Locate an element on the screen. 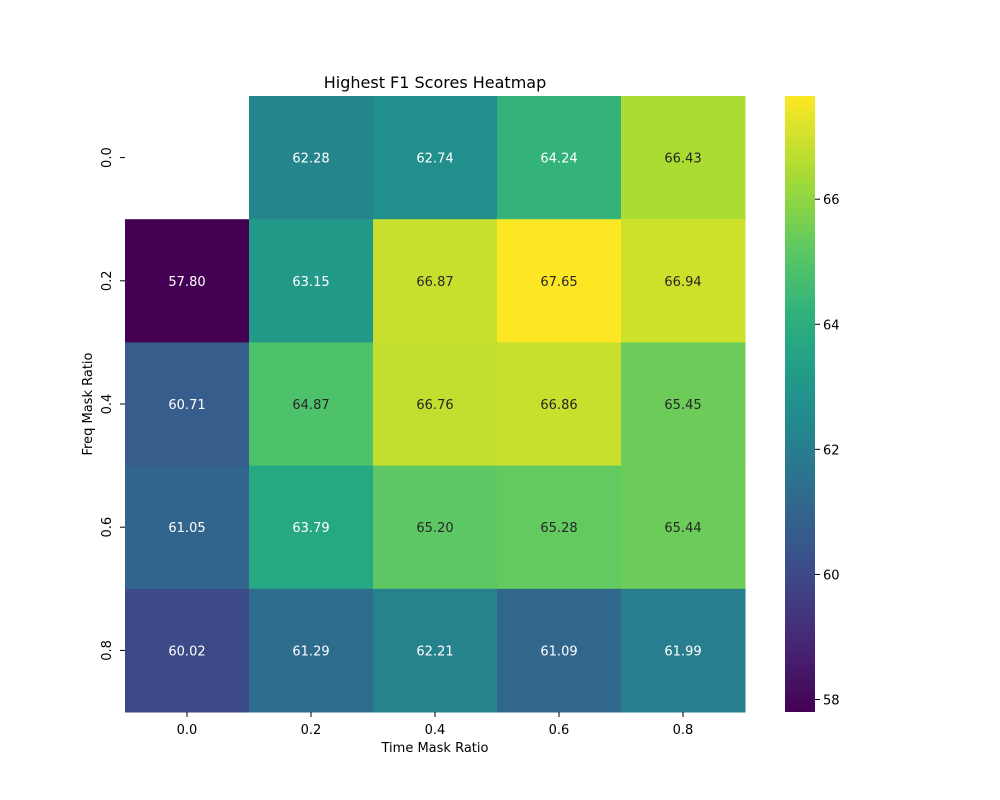  x-tick-label: 0.8 is located at coordinates (683, 730).